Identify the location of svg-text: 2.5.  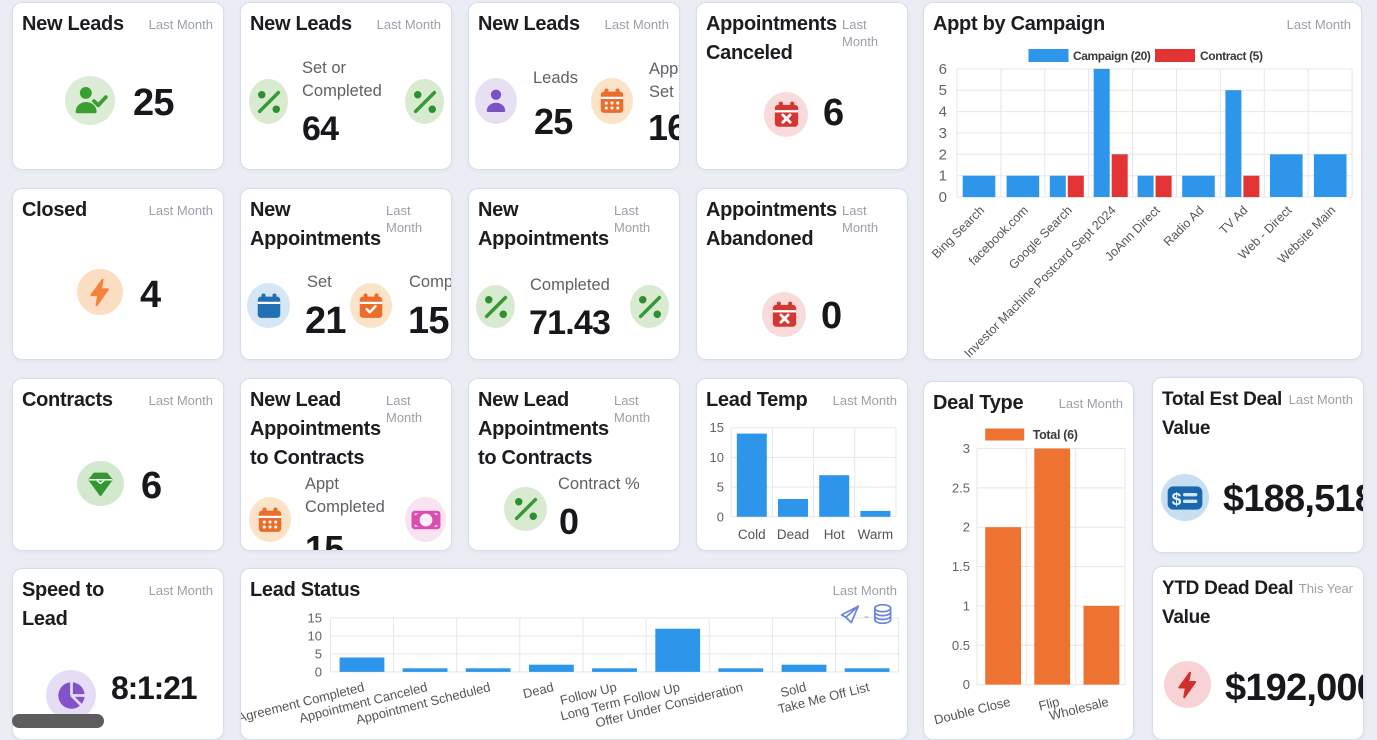
(961, 487).